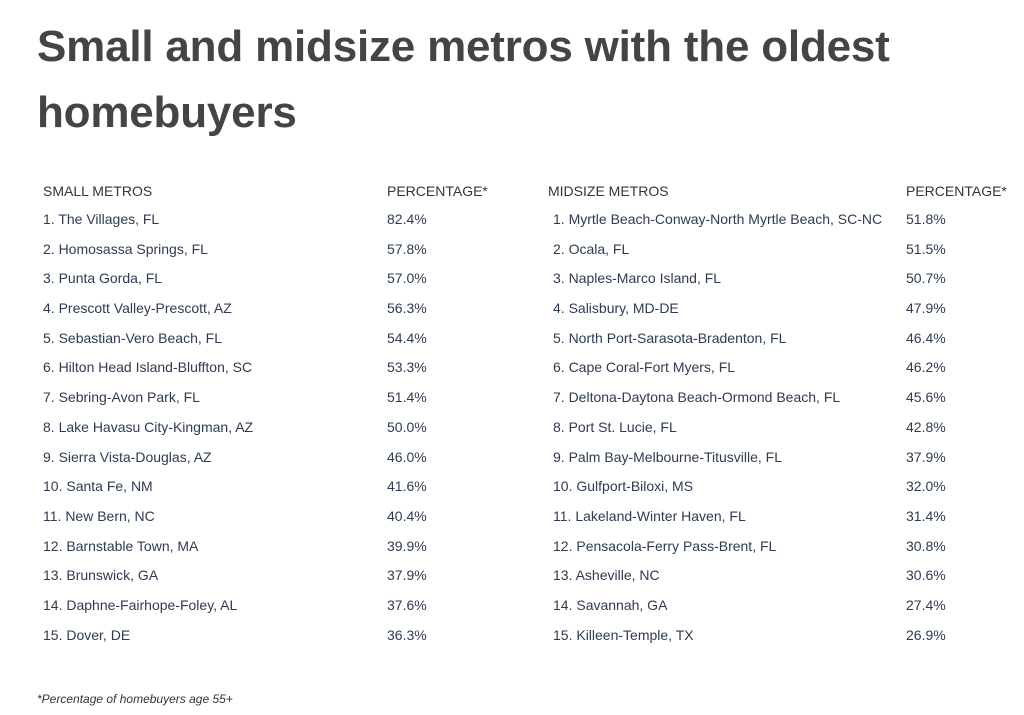 The height and width of the screenshot is (715, 1024). I want to click on table-row: 9. Sierra Vista-Douglas, AZ 46.0%, so click(272, 458).